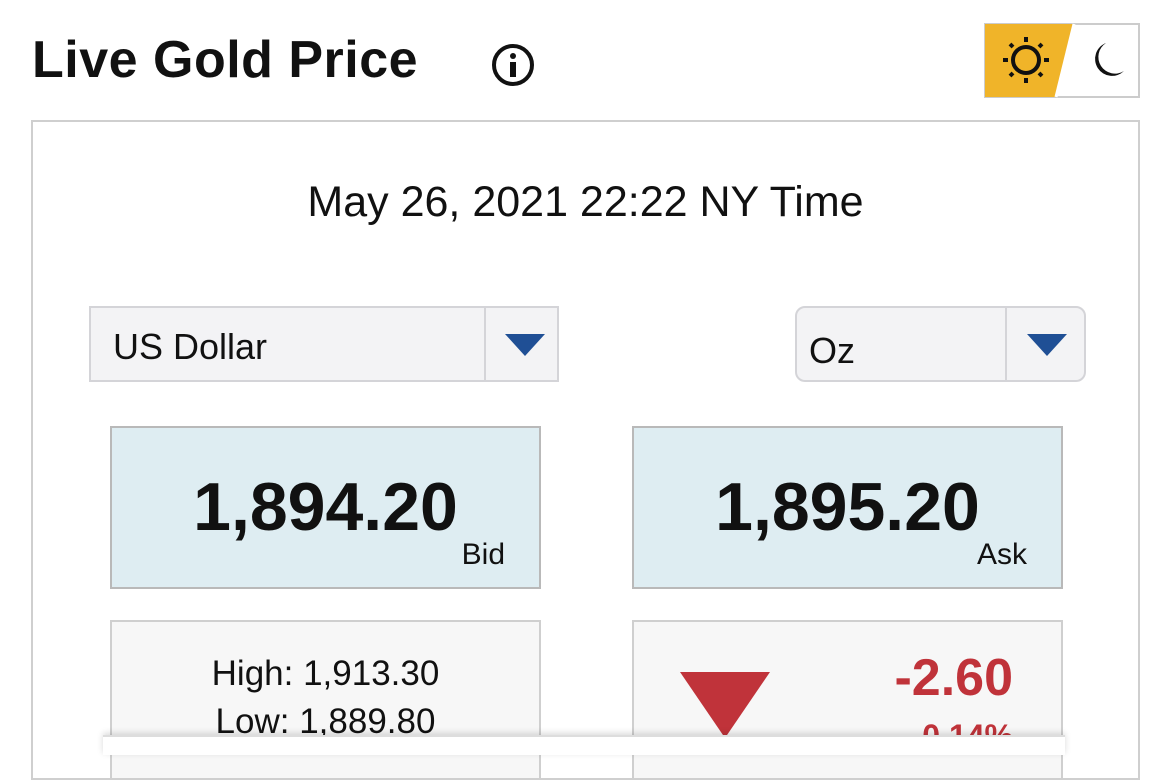 The image size is (1169, 780). I want to click on change-box: -2.60 -0.14%, so click(847, 700).